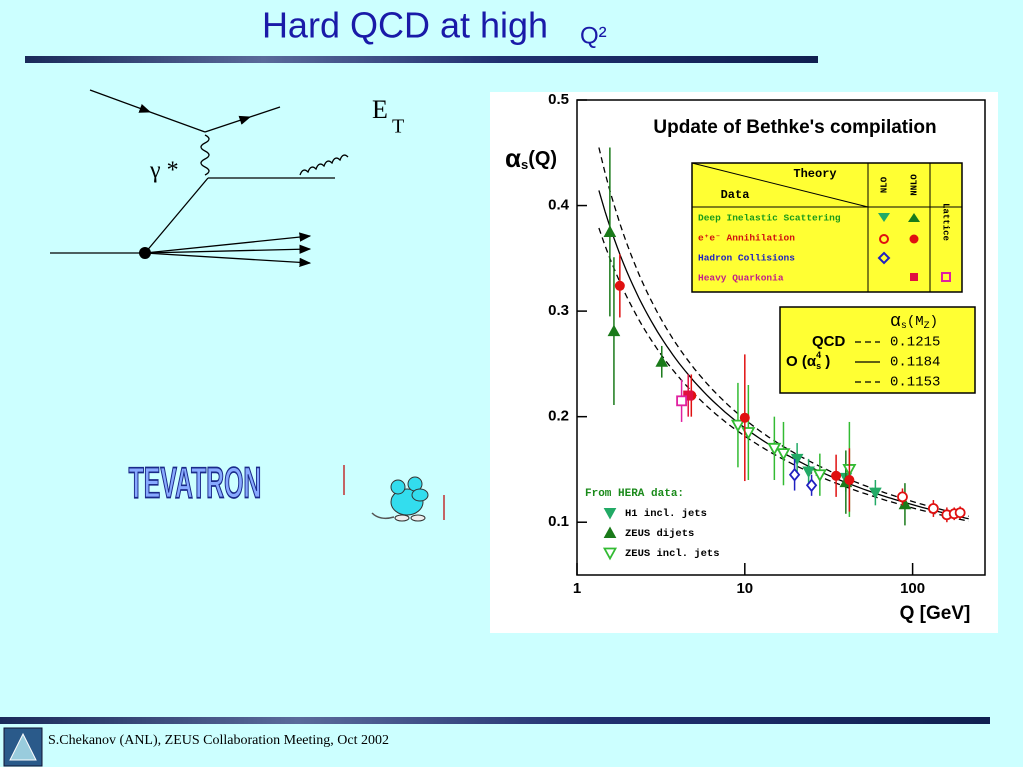 The image size is (1023, 767). I want to click on y-tick-label: 0.2, so click(558, 416).